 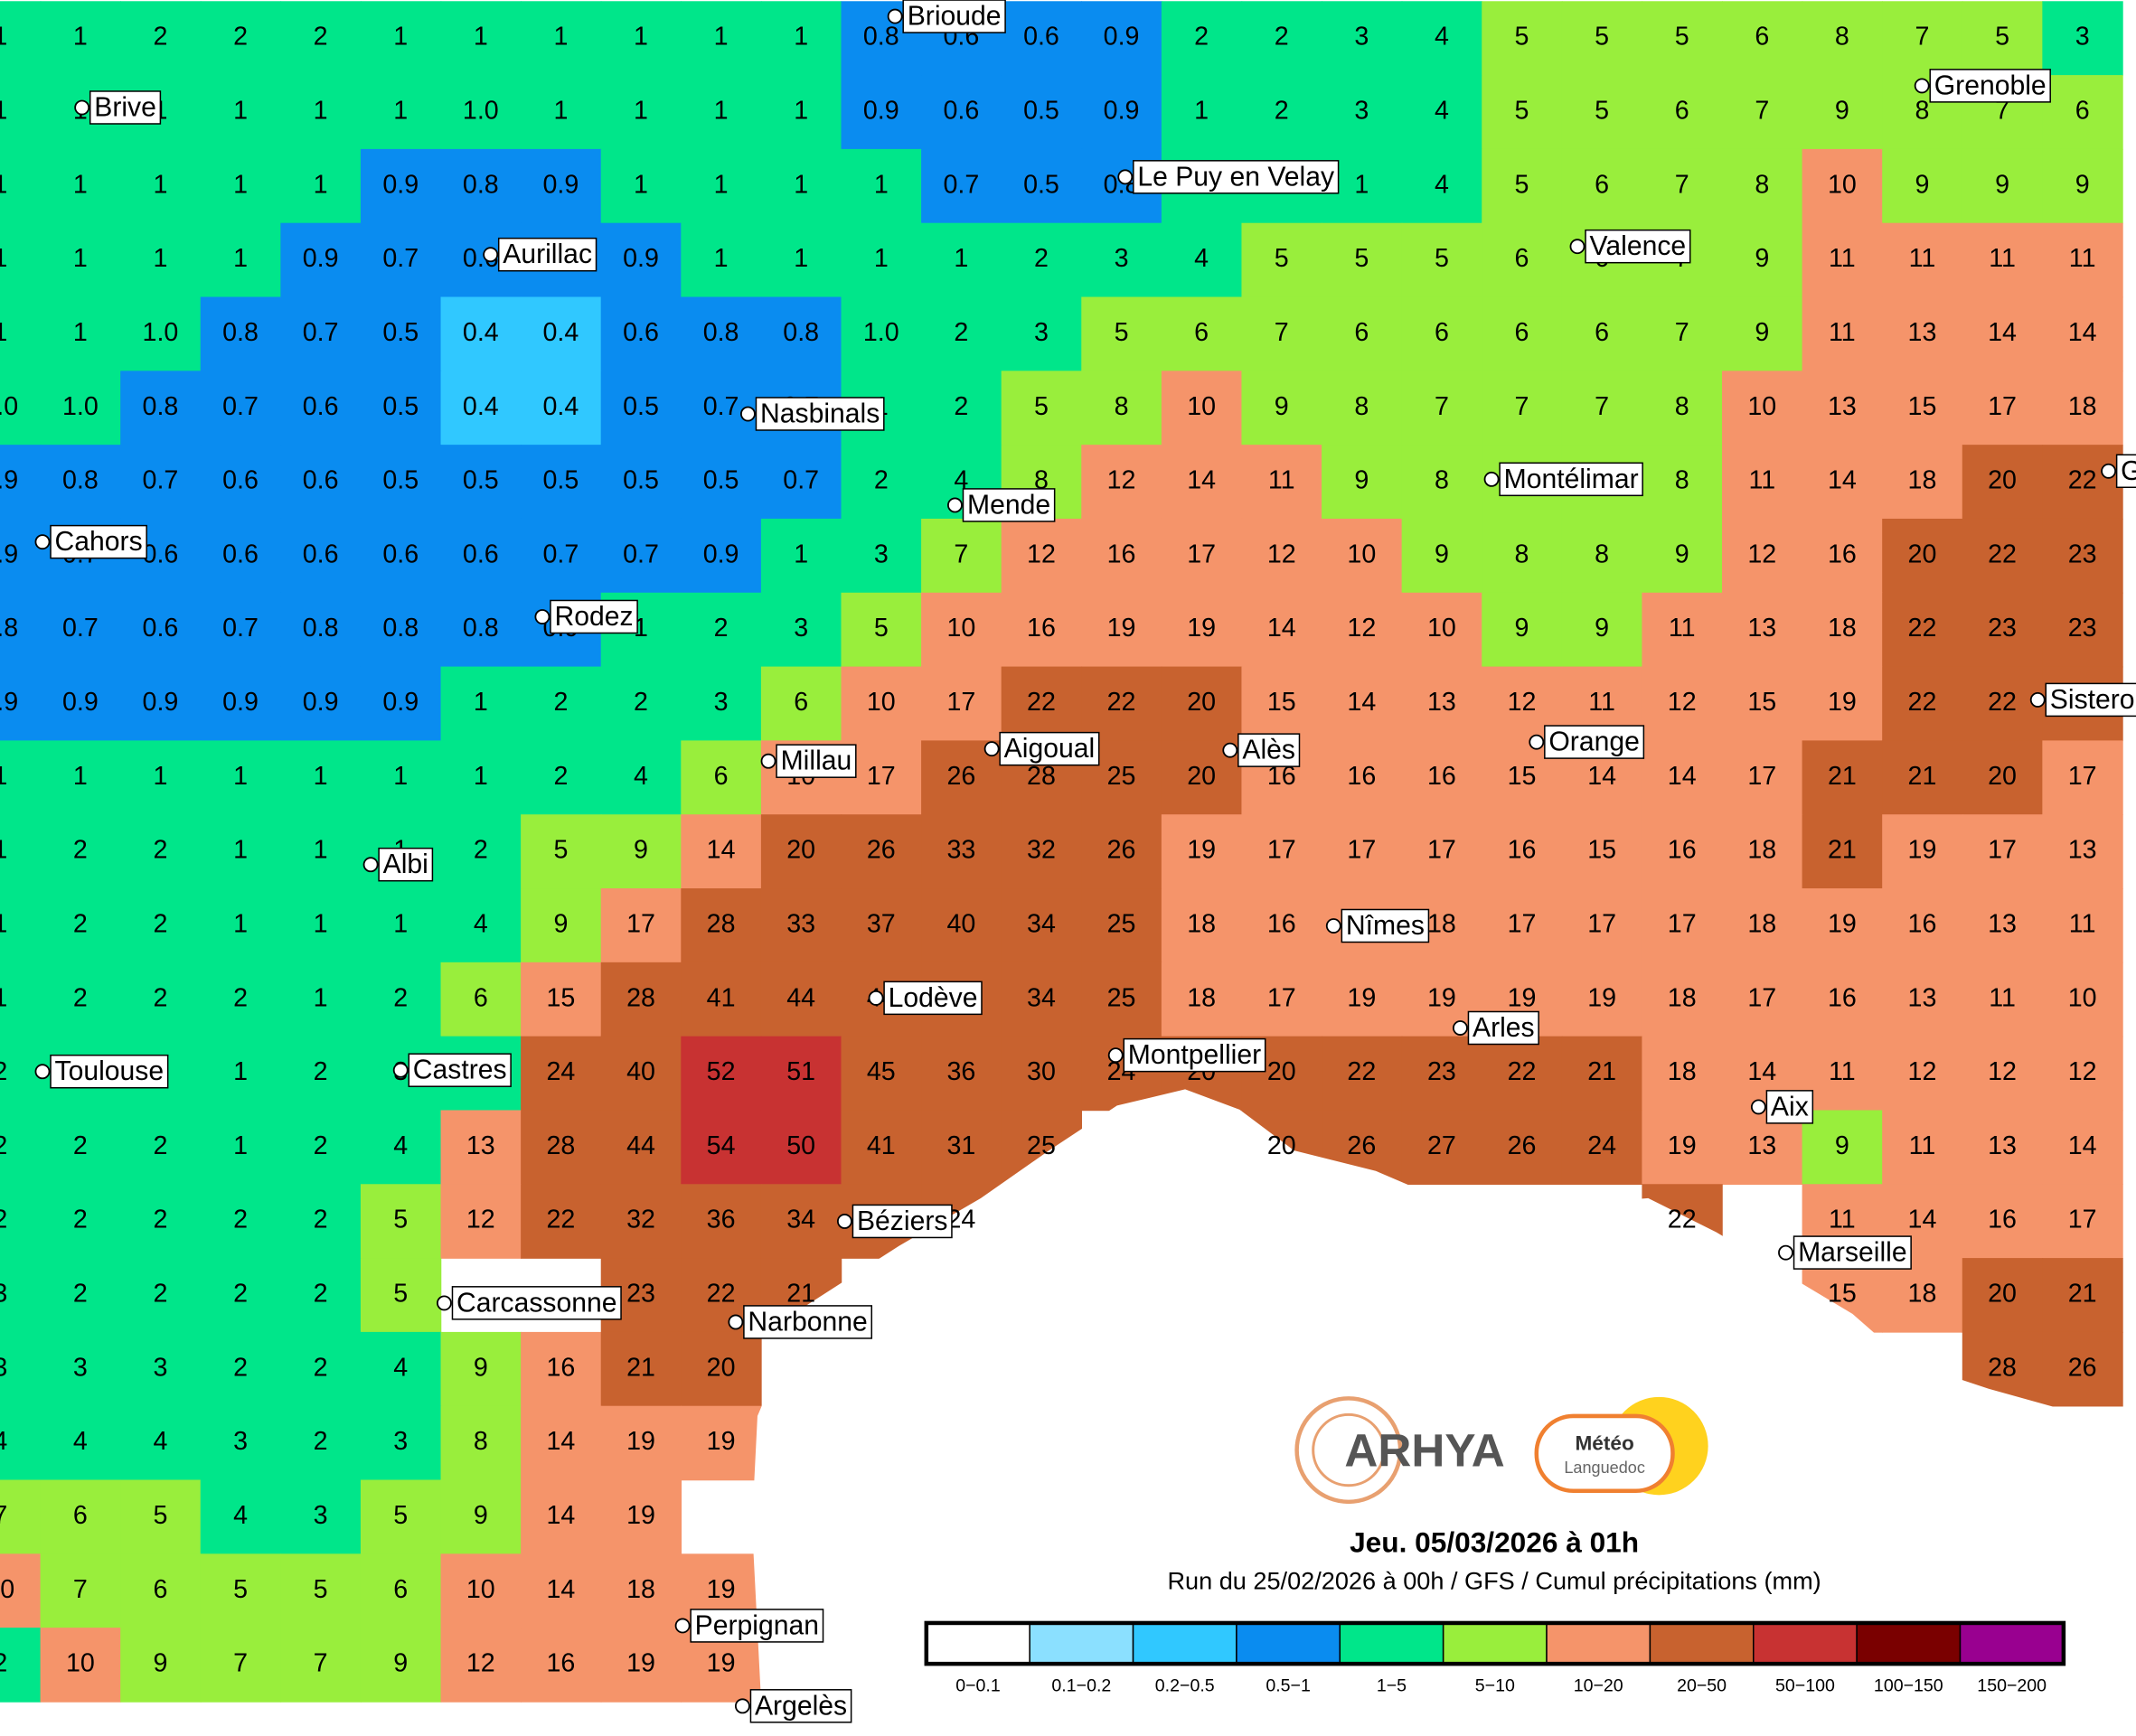 I want to click on city: Narbonne, so click(x=800, y=1322).